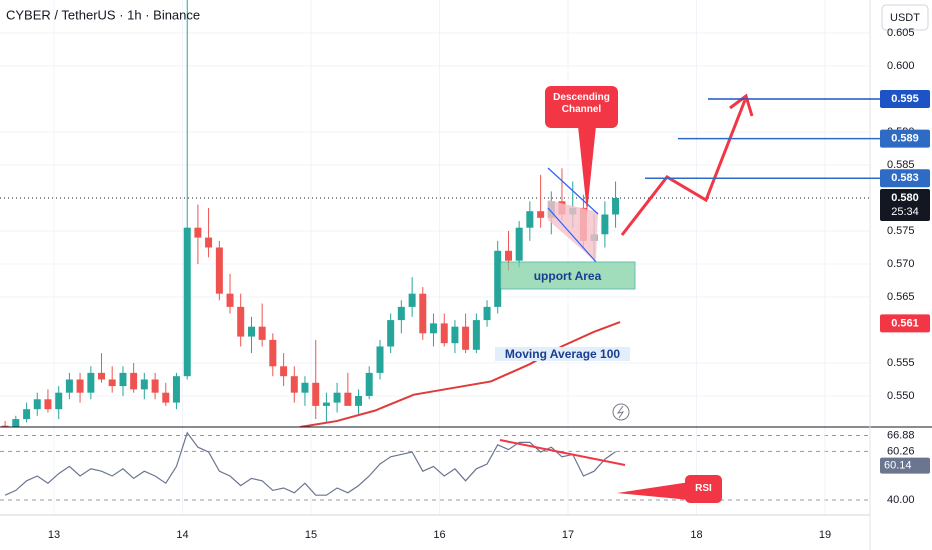 The image size is (932, 550). Describe the element at coordinates (696, 535) in the screenshot. I see `x-tick-label: 18` at that location.